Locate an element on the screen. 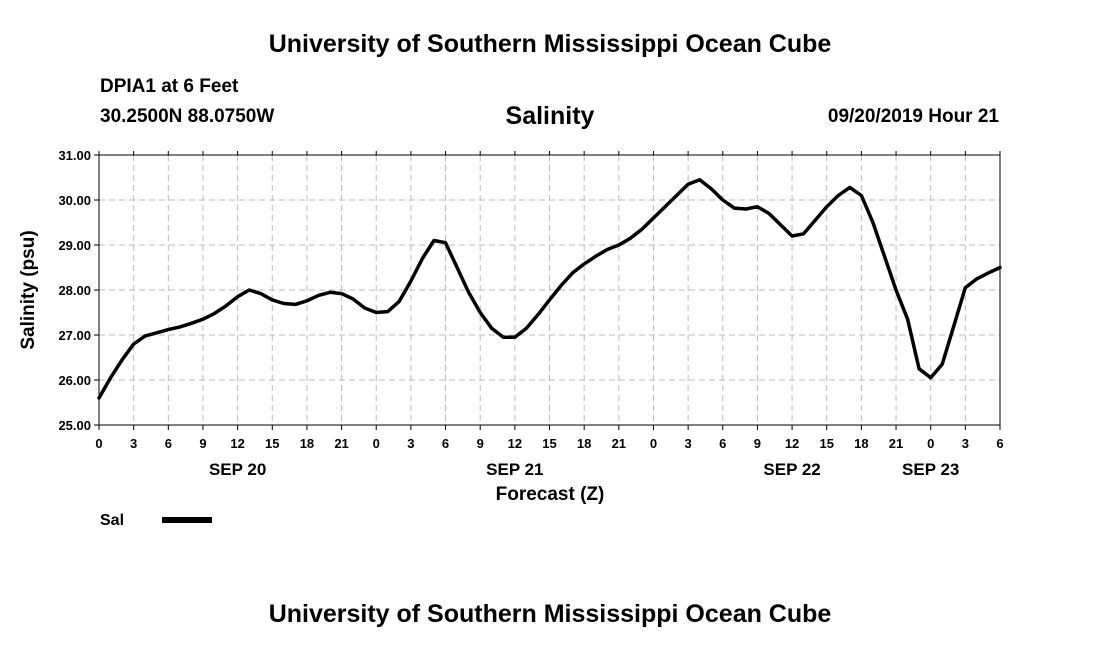 The image size is (1100, 650). y-tick-label: 31.00 is located at coordinates (74, 155).